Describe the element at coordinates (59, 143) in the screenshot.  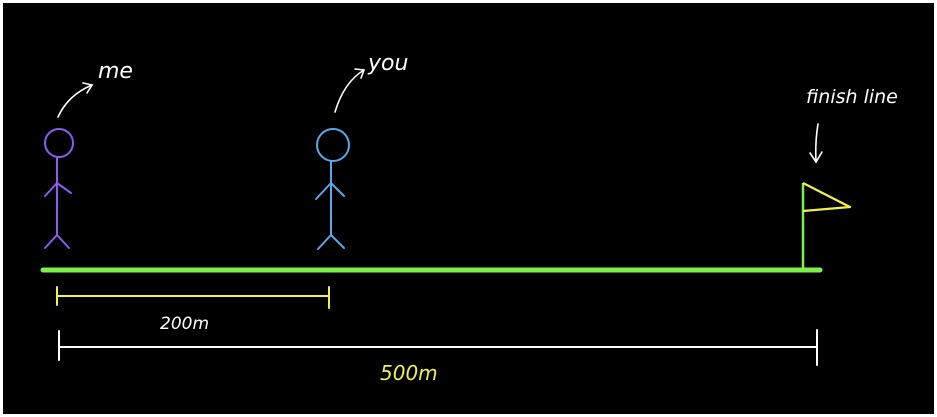
I see `me-head` at that location.